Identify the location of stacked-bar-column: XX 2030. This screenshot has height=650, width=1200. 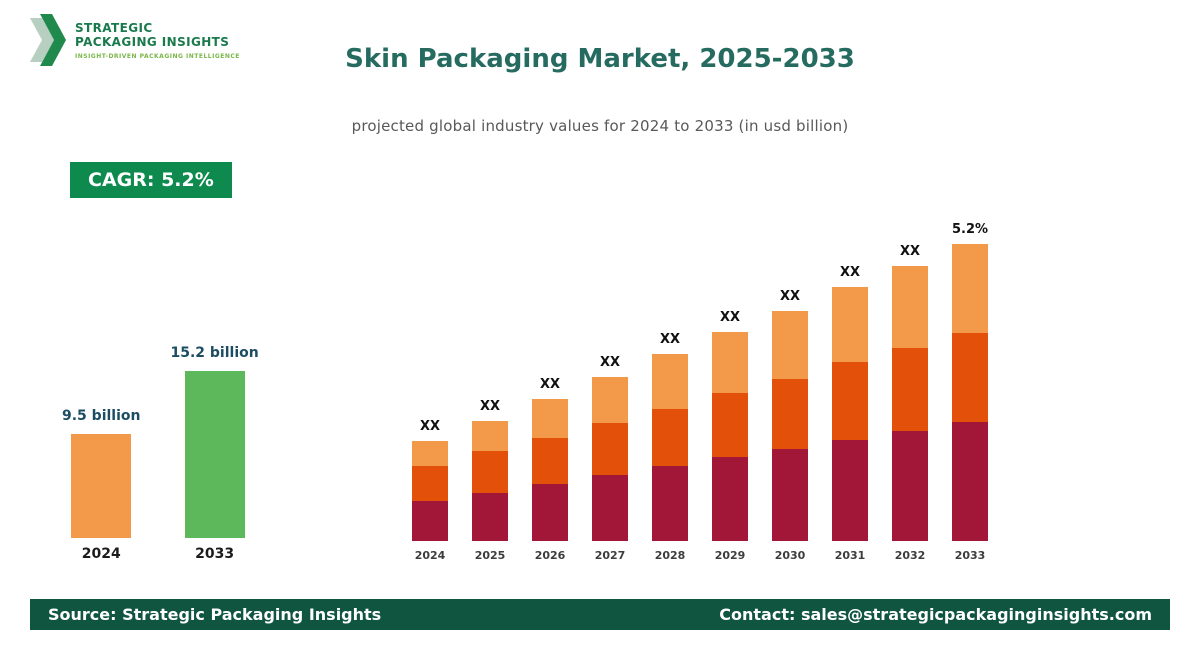
(790, 425).